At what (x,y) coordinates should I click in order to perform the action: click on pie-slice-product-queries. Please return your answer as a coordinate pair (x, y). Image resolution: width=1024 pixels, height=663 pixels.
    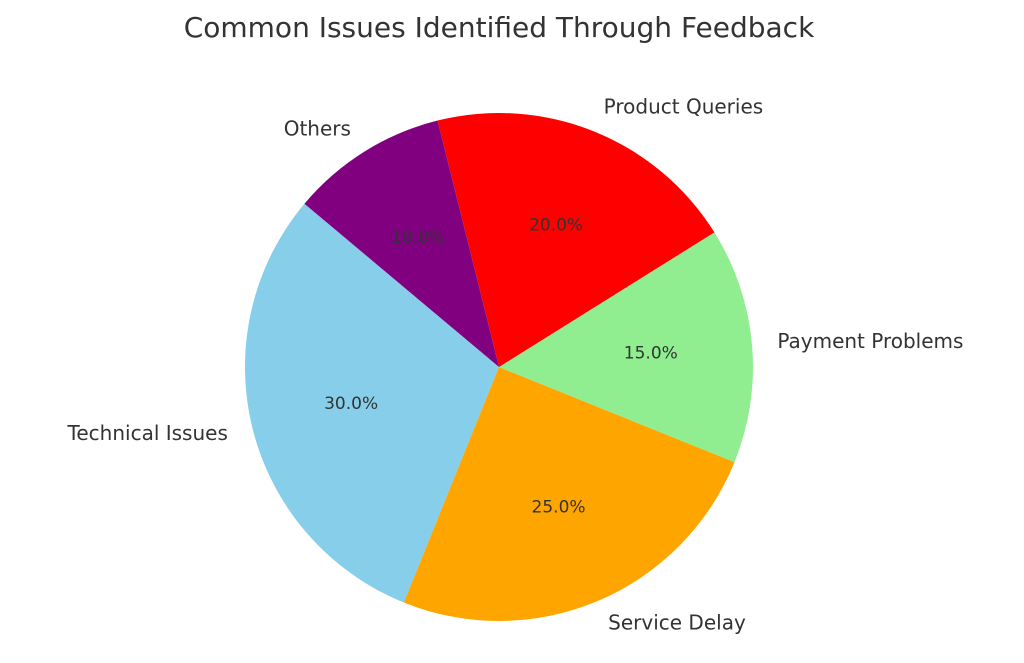
    Looking at the image, I should click on (576, 239).